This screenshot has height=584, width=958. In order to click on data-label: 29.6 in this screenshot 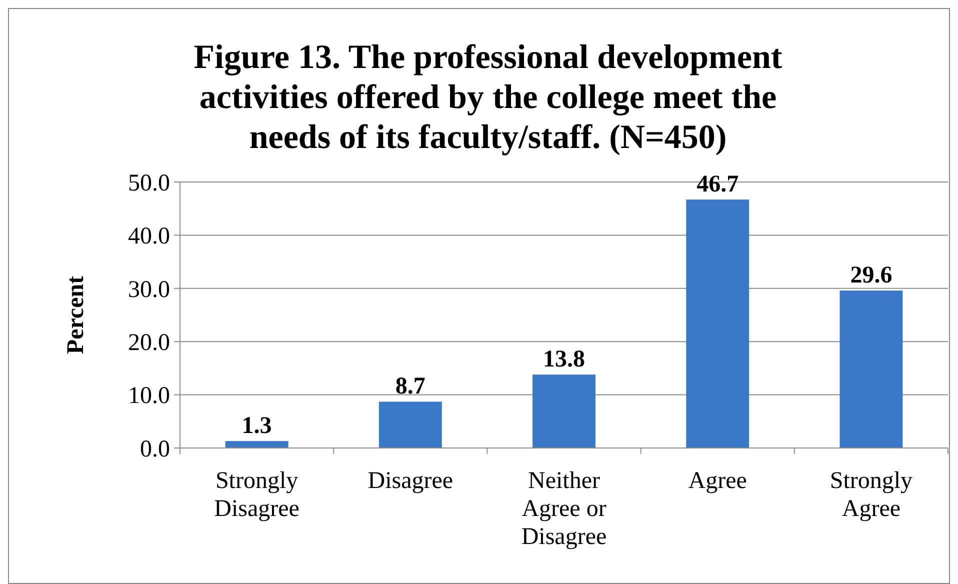, I will do `click(871, 275)`.